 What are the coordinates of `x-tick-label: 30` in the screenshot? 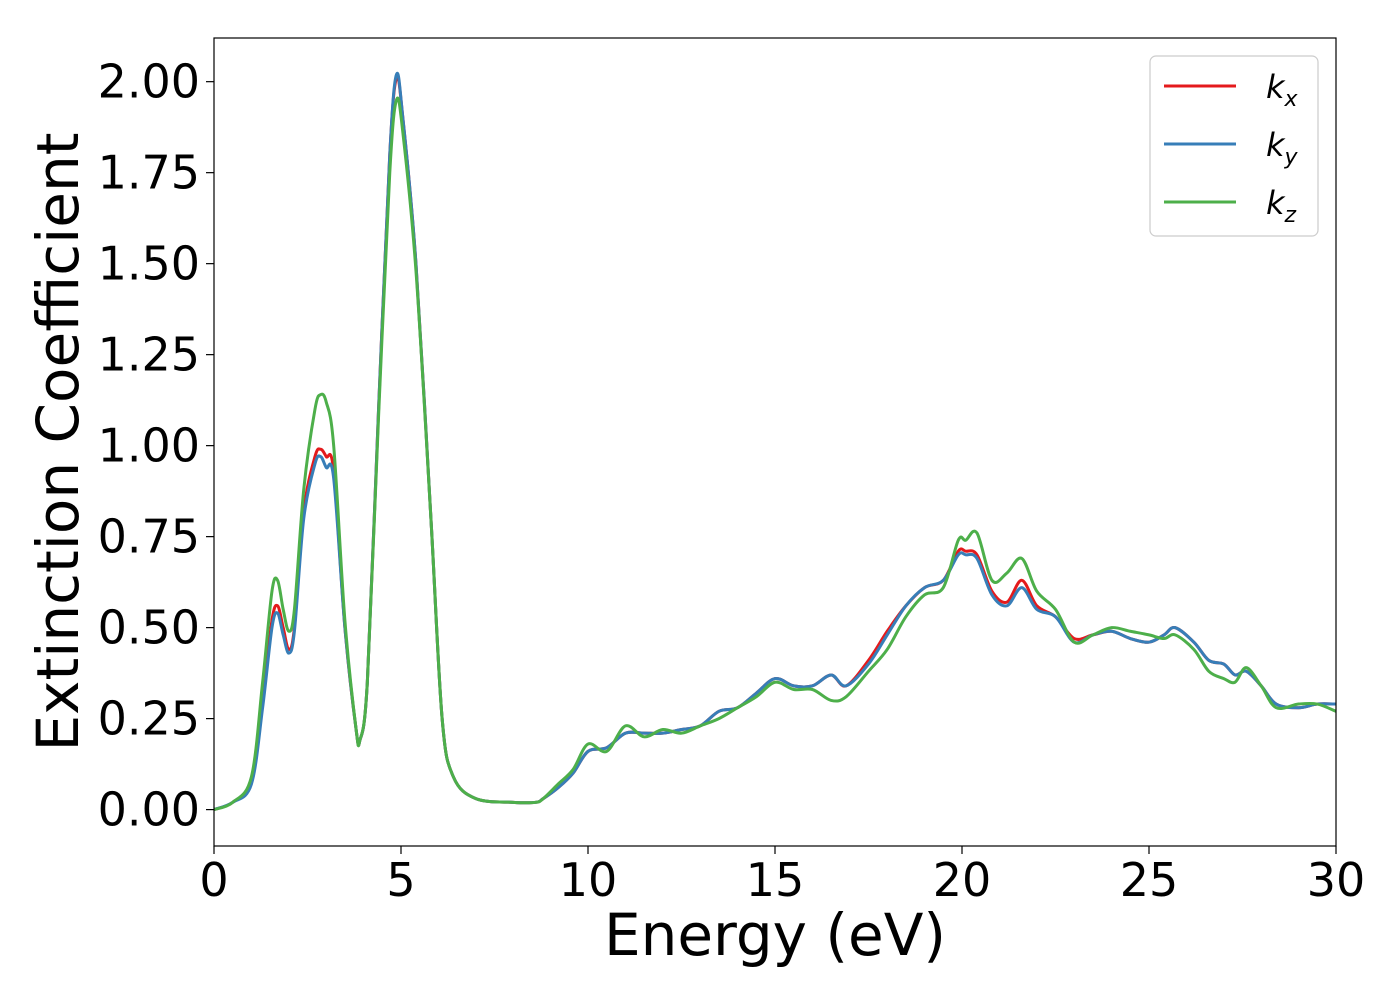 It's located at (1336, 880).